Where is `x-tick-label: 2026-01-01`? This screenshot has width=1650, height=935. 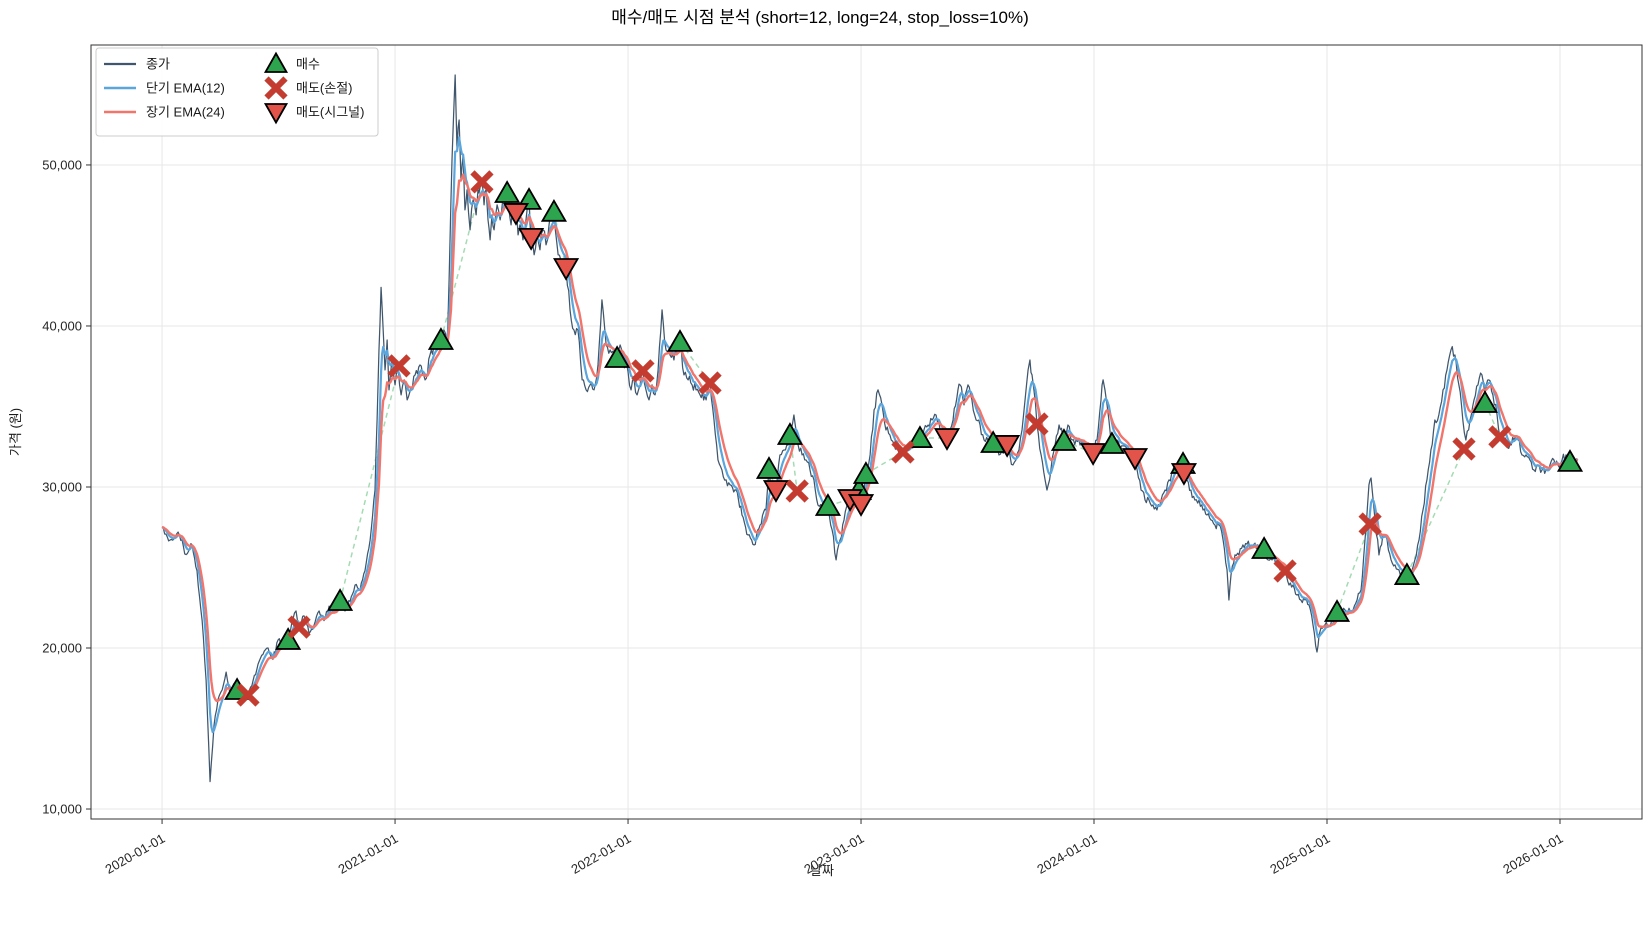 x-tick-label: 2026-01-01 is located at coordinates (1532, 854).